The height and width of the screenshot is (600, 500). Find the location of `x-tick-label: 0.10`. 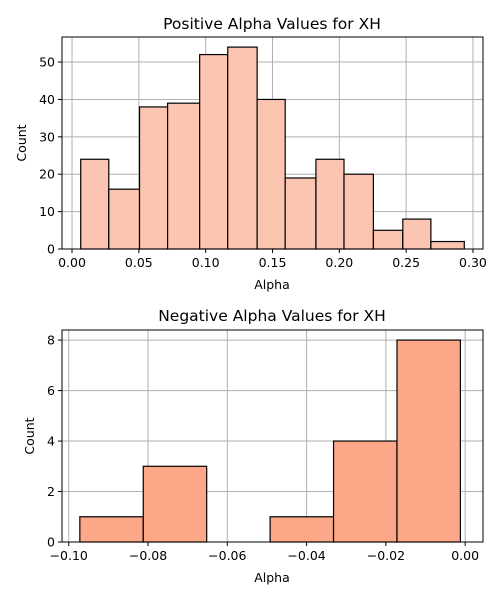

x-tick-label: 0.10 is located at coordinates (206, 262).